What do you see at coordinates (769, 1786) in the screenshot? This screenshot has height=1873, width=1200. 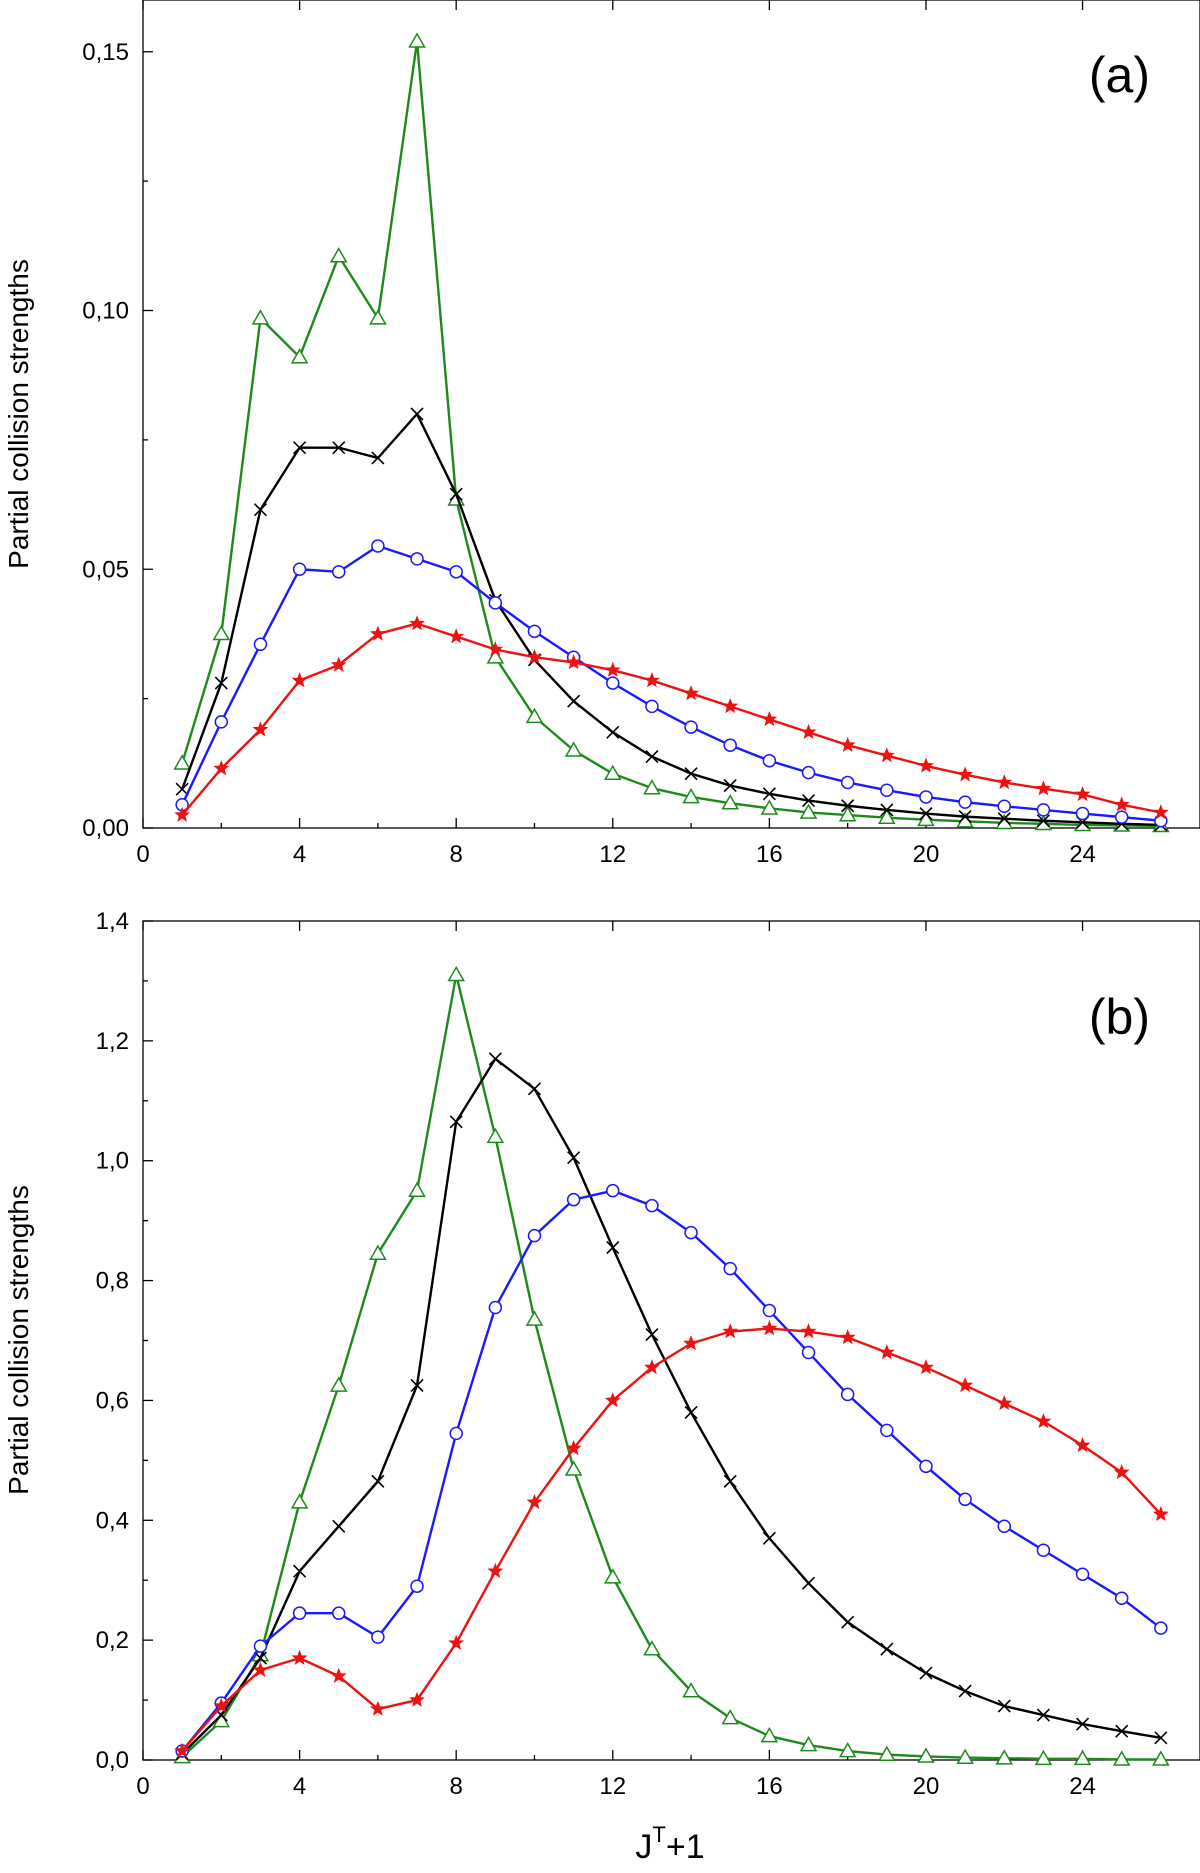 I see `x-tick-label: 16` at bounding box center [769, 1786].